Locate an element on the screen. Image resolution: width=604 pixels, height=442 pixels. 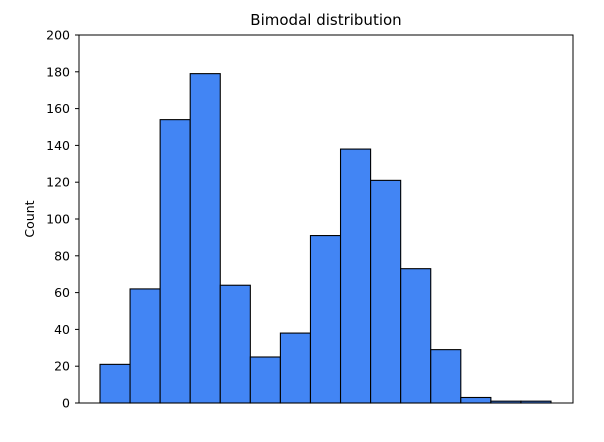
y-tick-label: 140 is located at coordinates (58, 145).